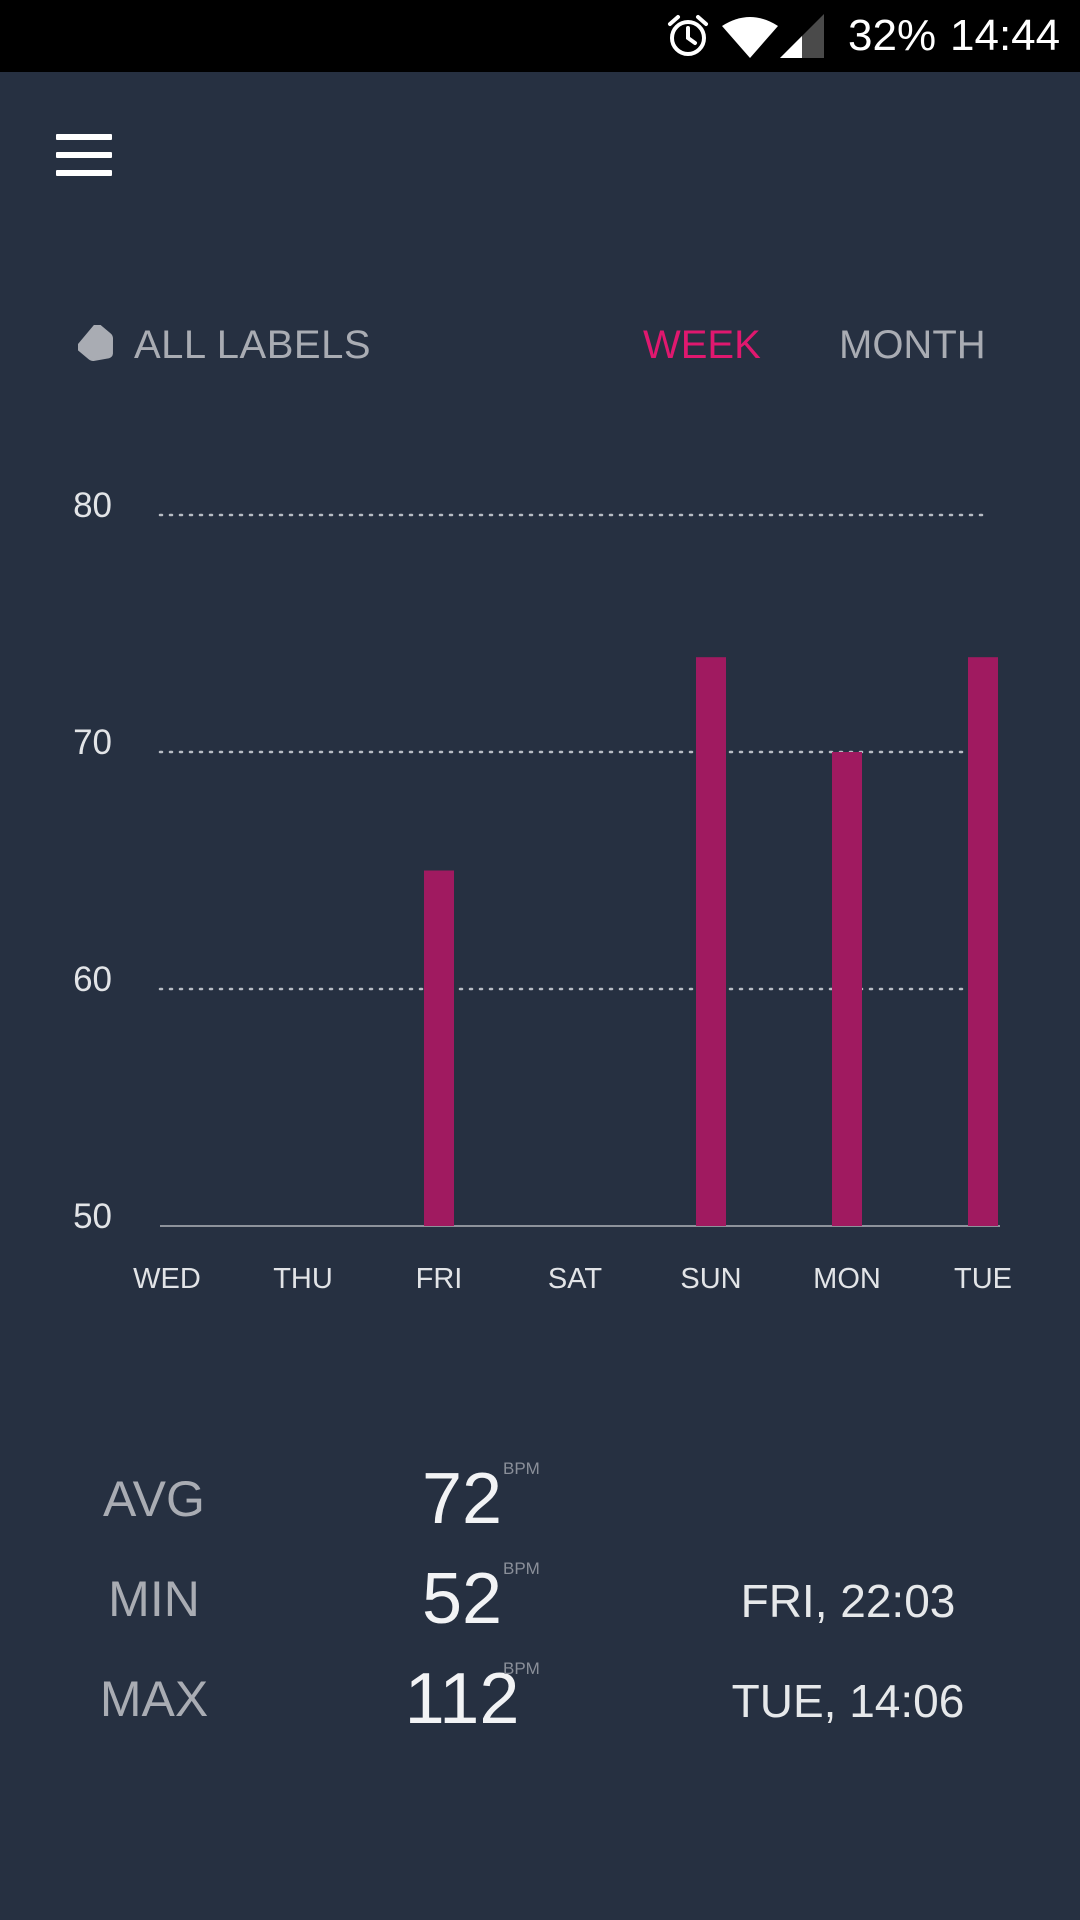 This screenshot has width=1080, height=1920. Describe the element at coordinates (154, 1699) in the screenshot. I see `stat-label-max: MAX` at that location.